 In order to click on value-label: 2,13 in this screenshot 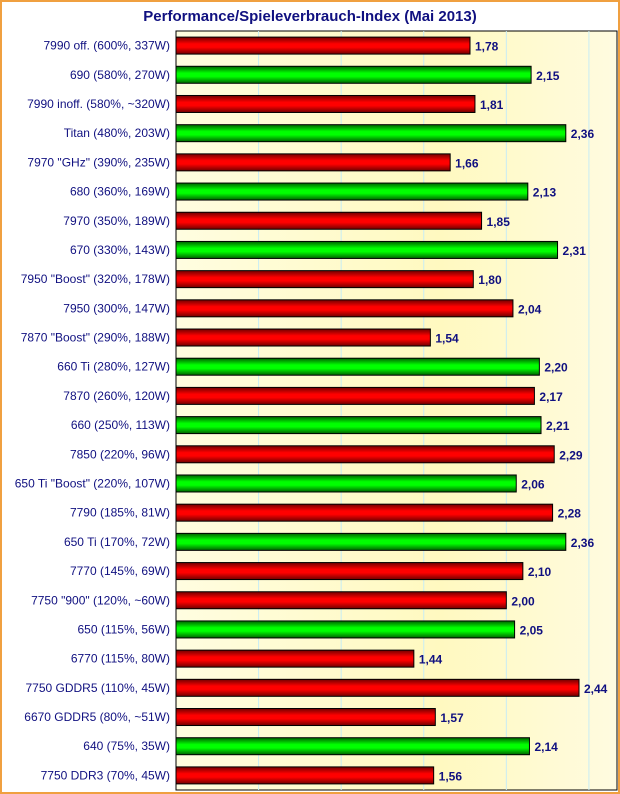, I will do `click(545, 193)`.